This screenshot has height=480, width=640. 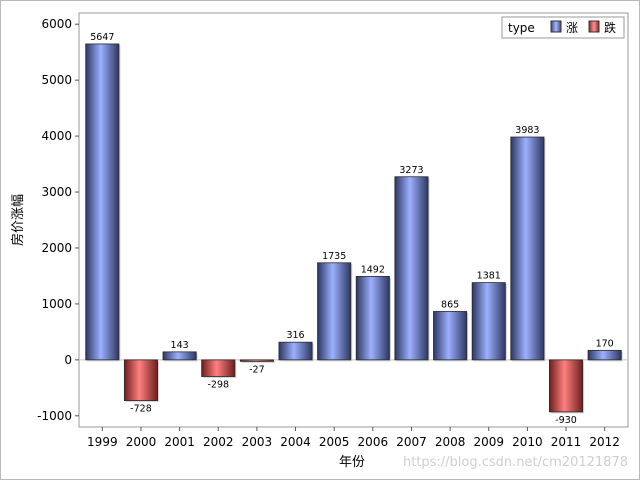 I want to click on y-tick-label-0: 0, so click(x=68, y=360).